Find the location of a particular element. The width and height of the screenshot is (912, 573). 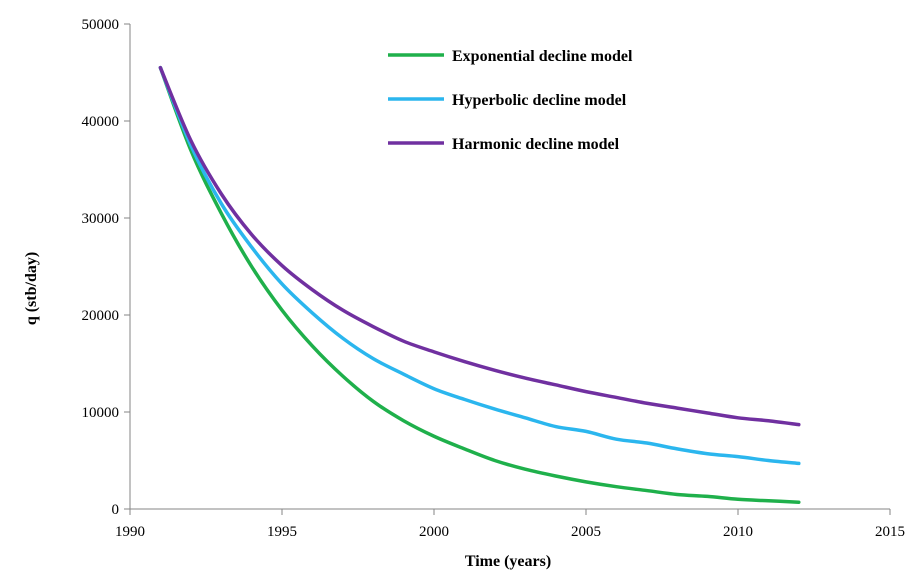

y-tick-label: 10000 is located at coordinates (101, 413).